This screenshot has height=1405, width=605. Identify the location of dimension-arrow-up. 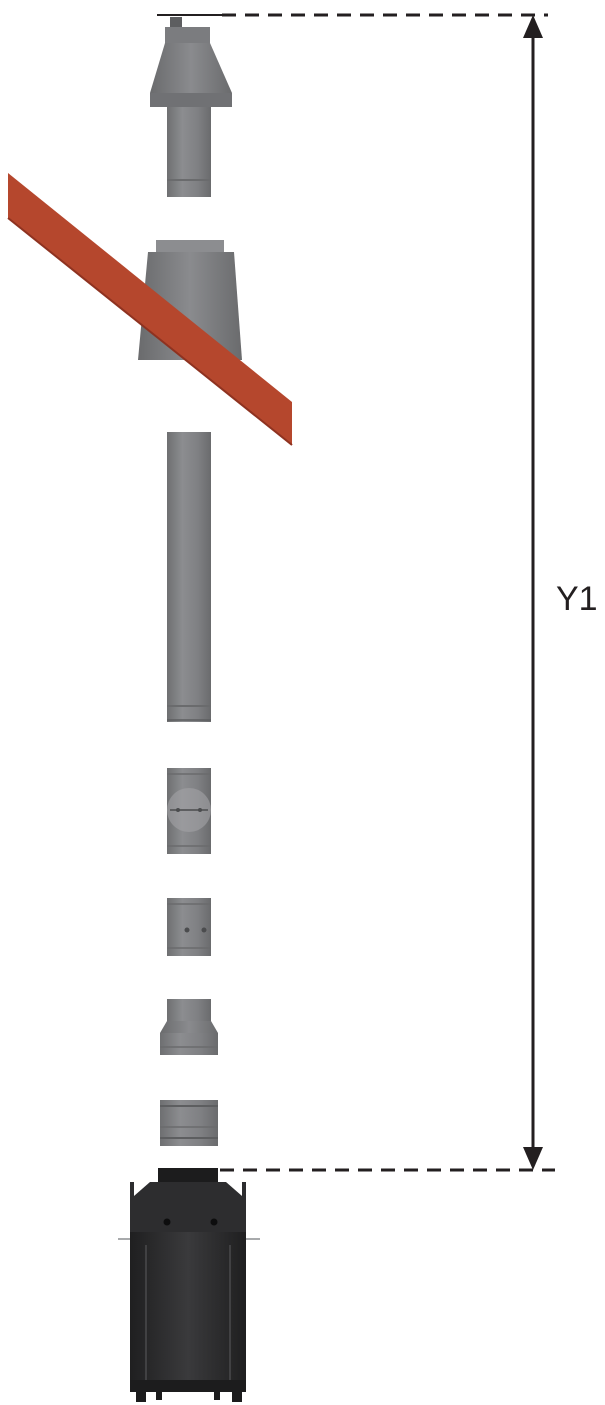
(533, 26).